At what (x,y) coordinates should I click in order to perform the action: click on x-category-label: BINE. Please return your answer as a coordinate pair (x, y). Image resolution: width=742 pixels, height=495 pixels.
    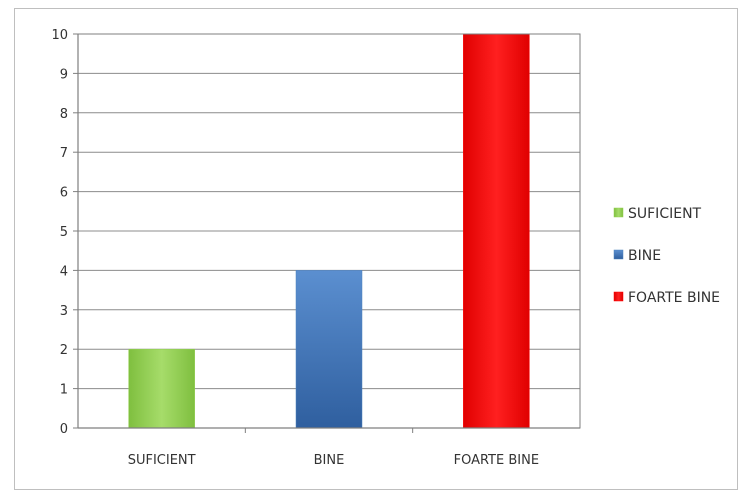
    Looking at the image, I should click on (329, 460).